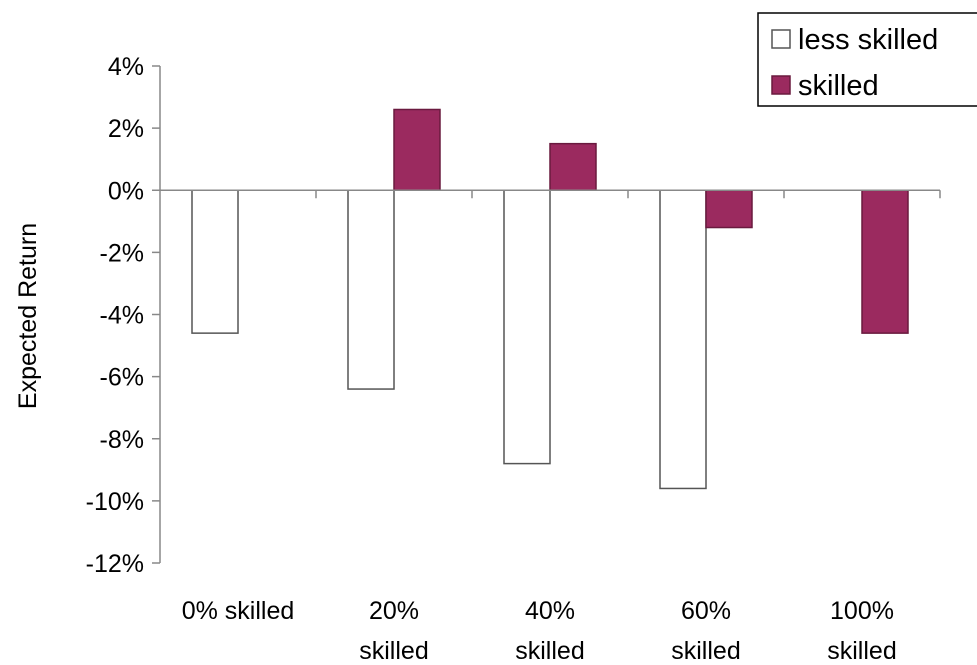  What do you see at coordinates (868, 40) in the screenshot?
I see `legend-label-less-skilled: less skilled` at bounding box center [868, 40].